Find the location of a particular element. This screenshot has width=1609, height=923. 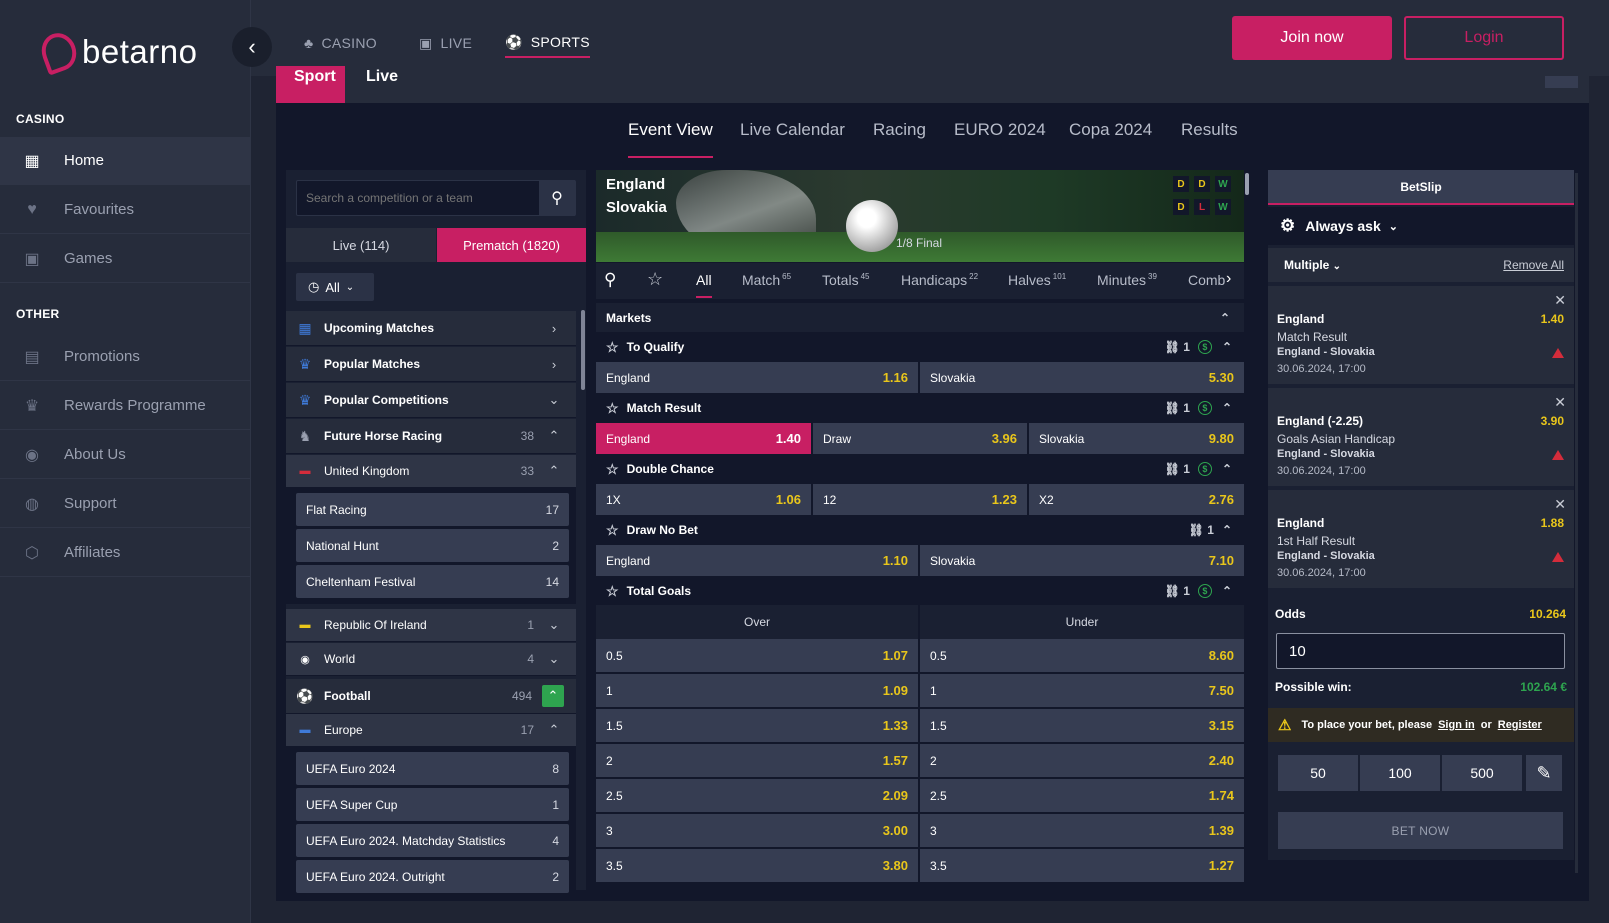

markets-header: Markets ⌃ is located at coordinates (920, 317).